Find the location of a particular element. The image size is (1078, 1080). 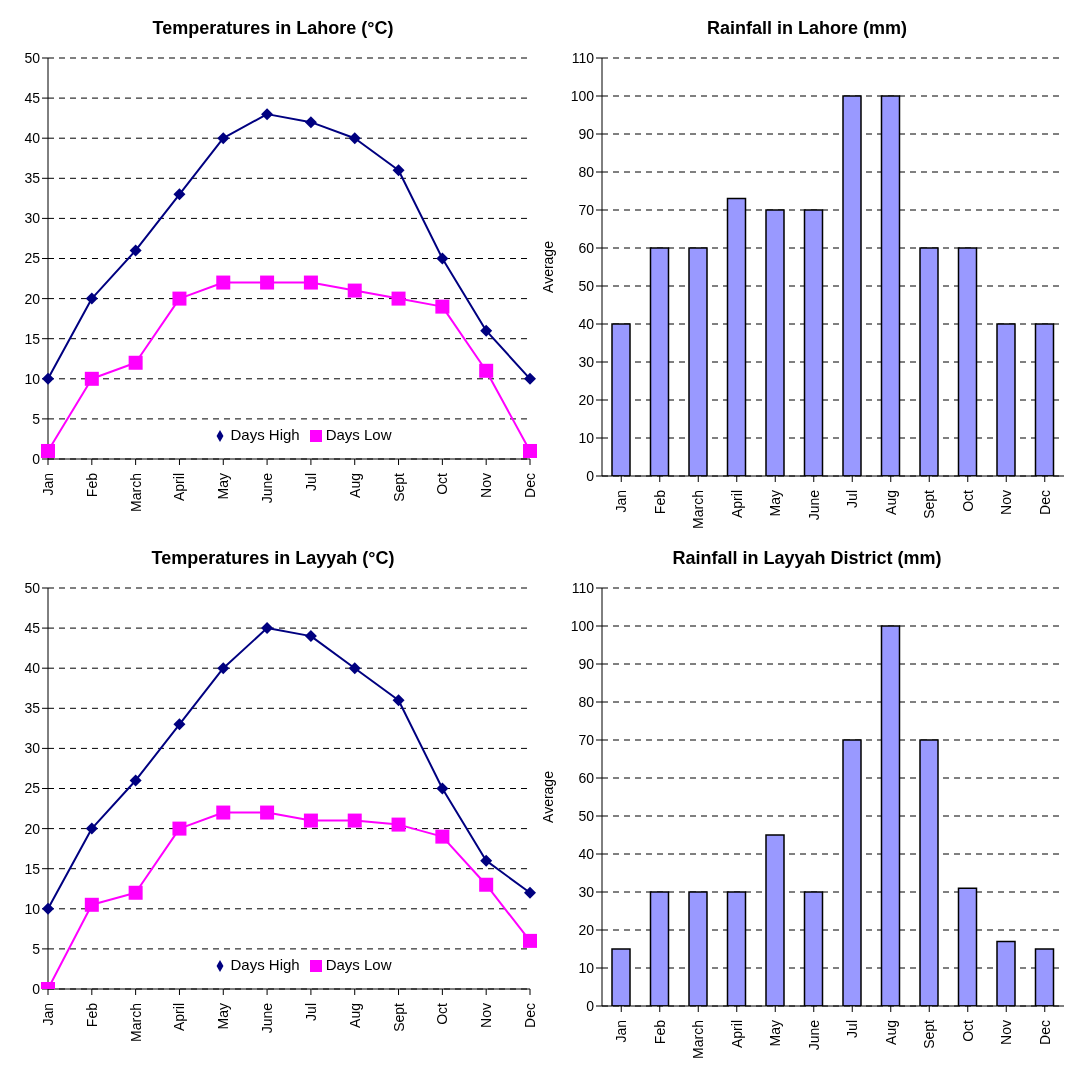

chart-title: Temperatures in Layyah (°C) is located at coordinates (273, 558).